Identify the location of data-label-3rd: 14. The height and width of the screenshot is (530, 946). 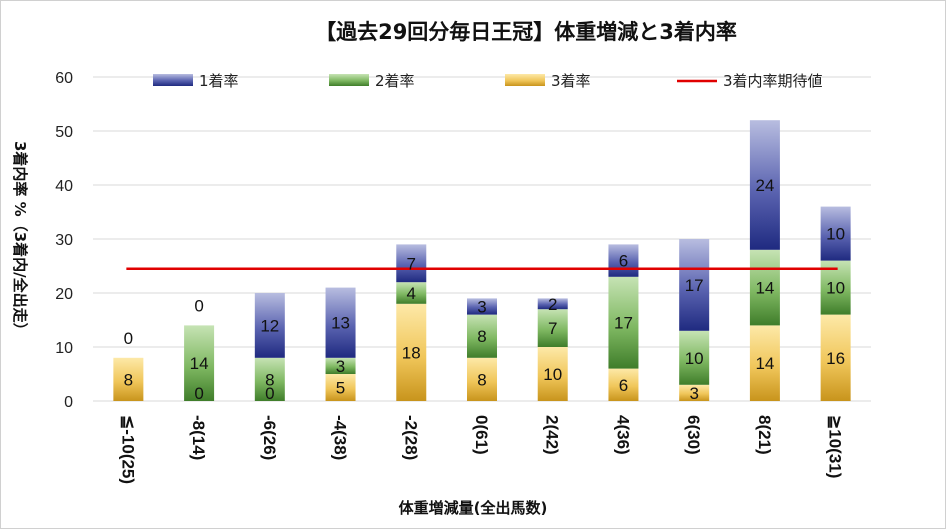
(764, 363).